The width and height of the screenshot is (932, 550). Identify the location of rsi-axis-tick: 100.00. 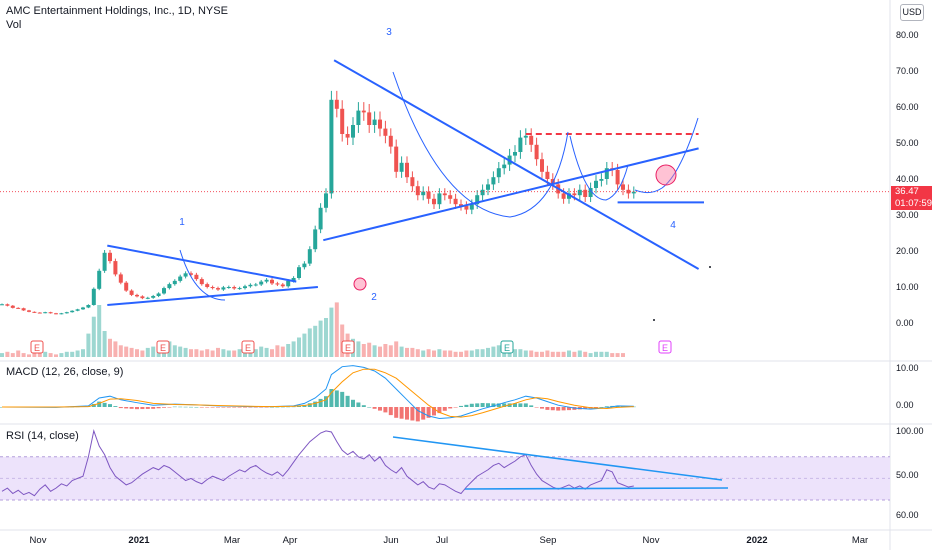
(910, 431).